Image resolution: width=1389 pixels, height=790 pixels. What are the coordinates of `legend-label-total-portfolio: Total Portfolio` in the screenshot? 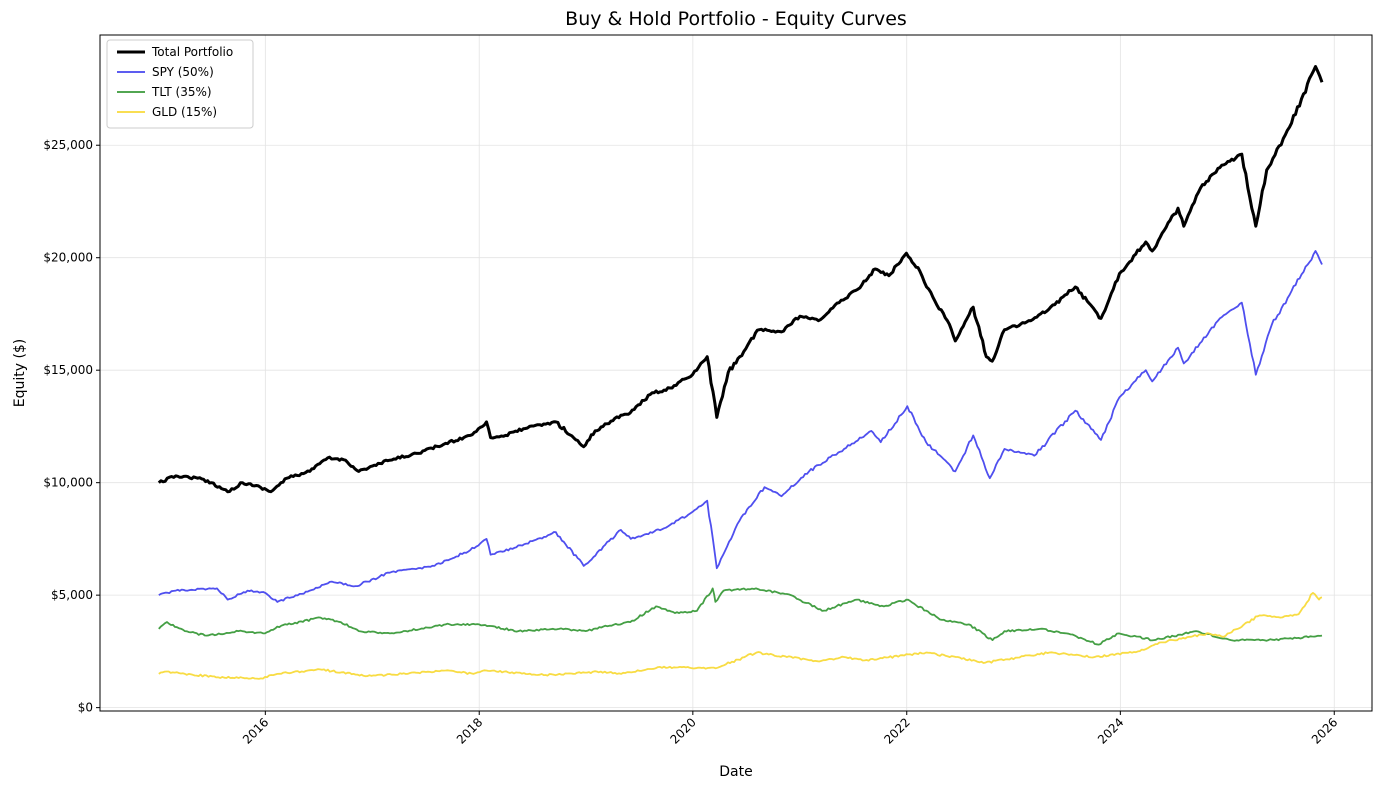 It's located at (192, 52).